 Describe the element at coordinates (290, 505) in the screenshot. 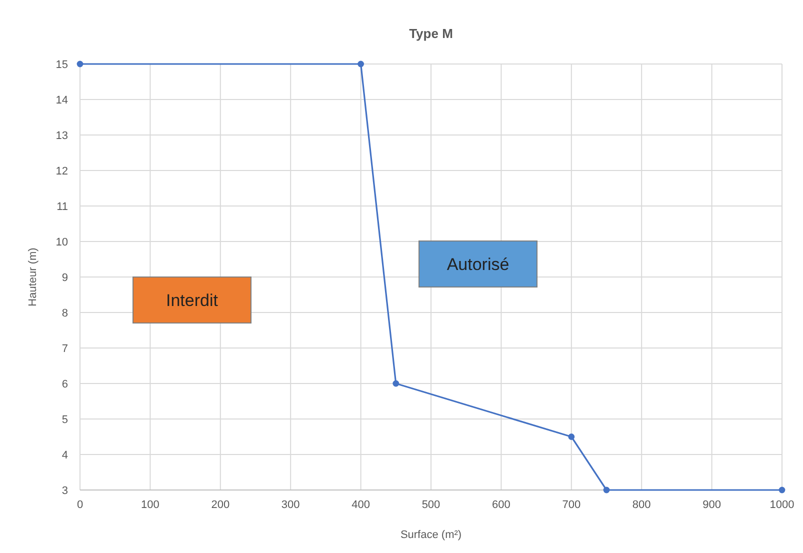

I see `x-tick-label: 300` at that location.